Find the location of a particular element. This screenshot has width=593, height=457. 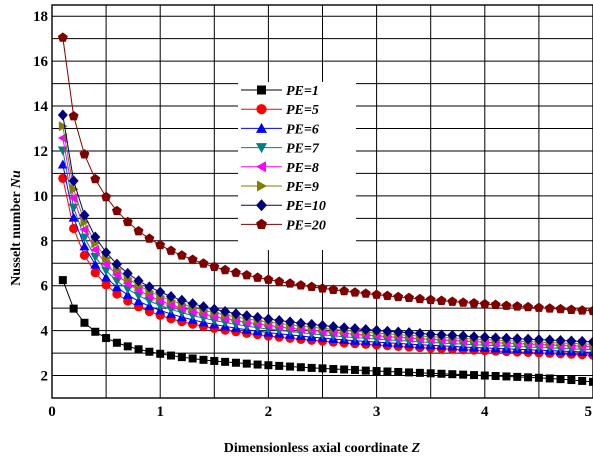

y-tick-label: 16 is located at coordinates (41, 62).